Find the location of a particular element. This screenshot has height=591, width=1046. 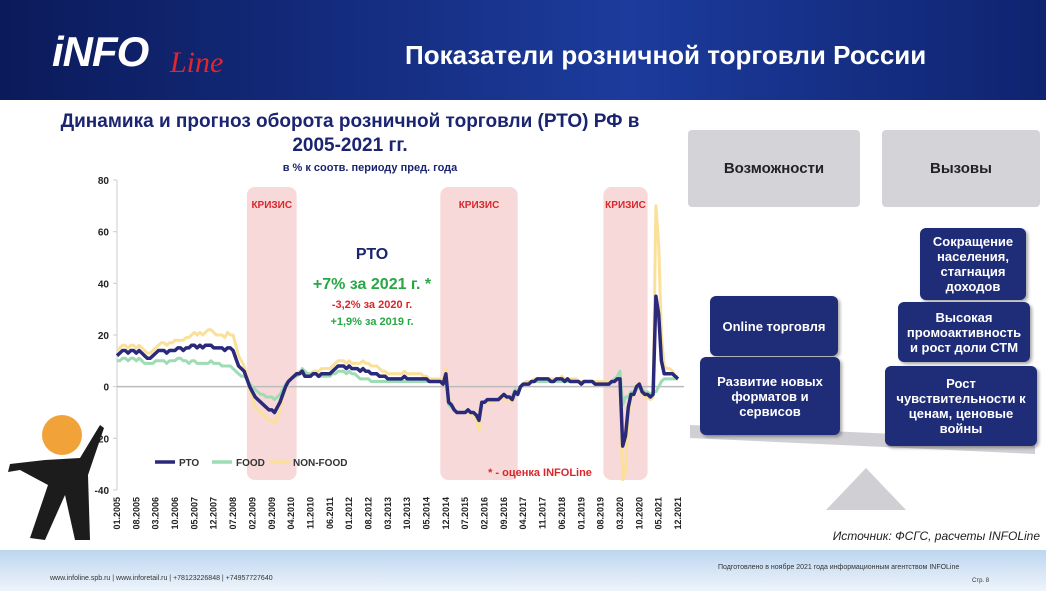

x-tick-label: 12.2021 is located at coordinates (678, 513).